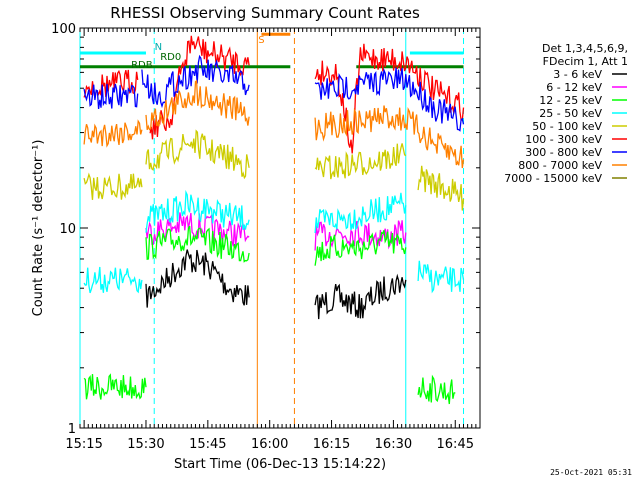 Image resolution: width=640 pixels, height=485 pixels. Describe the element at coordinates (574, 87) in the screenshot. I see `legend-label-6-12-kev: 6 - 12 keV` at that location.